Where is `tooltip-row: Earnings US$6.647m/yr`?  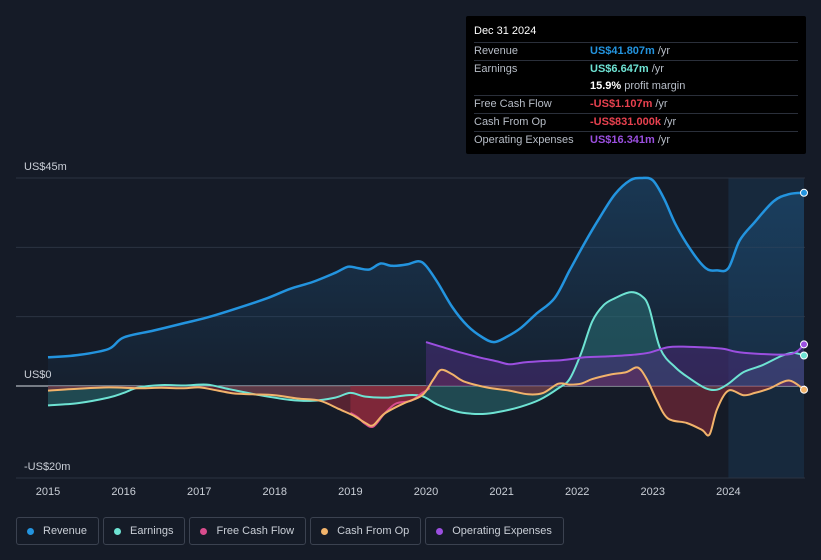
tooltip-row: Earnings US$6.647m/yr is located at coordinates (636, 69).